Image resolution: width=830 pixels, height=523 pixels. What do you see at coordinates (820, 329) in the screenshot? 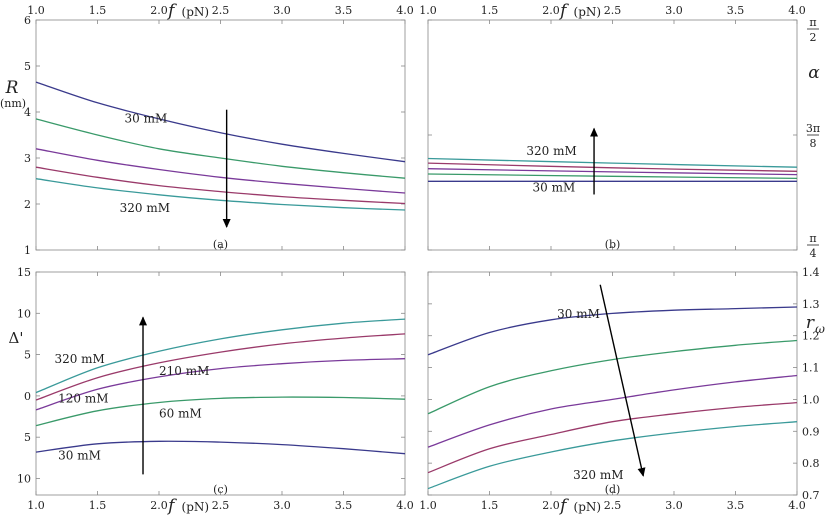
I see `y-axis-label-subscript: ω` at bounding box center [820, 329].